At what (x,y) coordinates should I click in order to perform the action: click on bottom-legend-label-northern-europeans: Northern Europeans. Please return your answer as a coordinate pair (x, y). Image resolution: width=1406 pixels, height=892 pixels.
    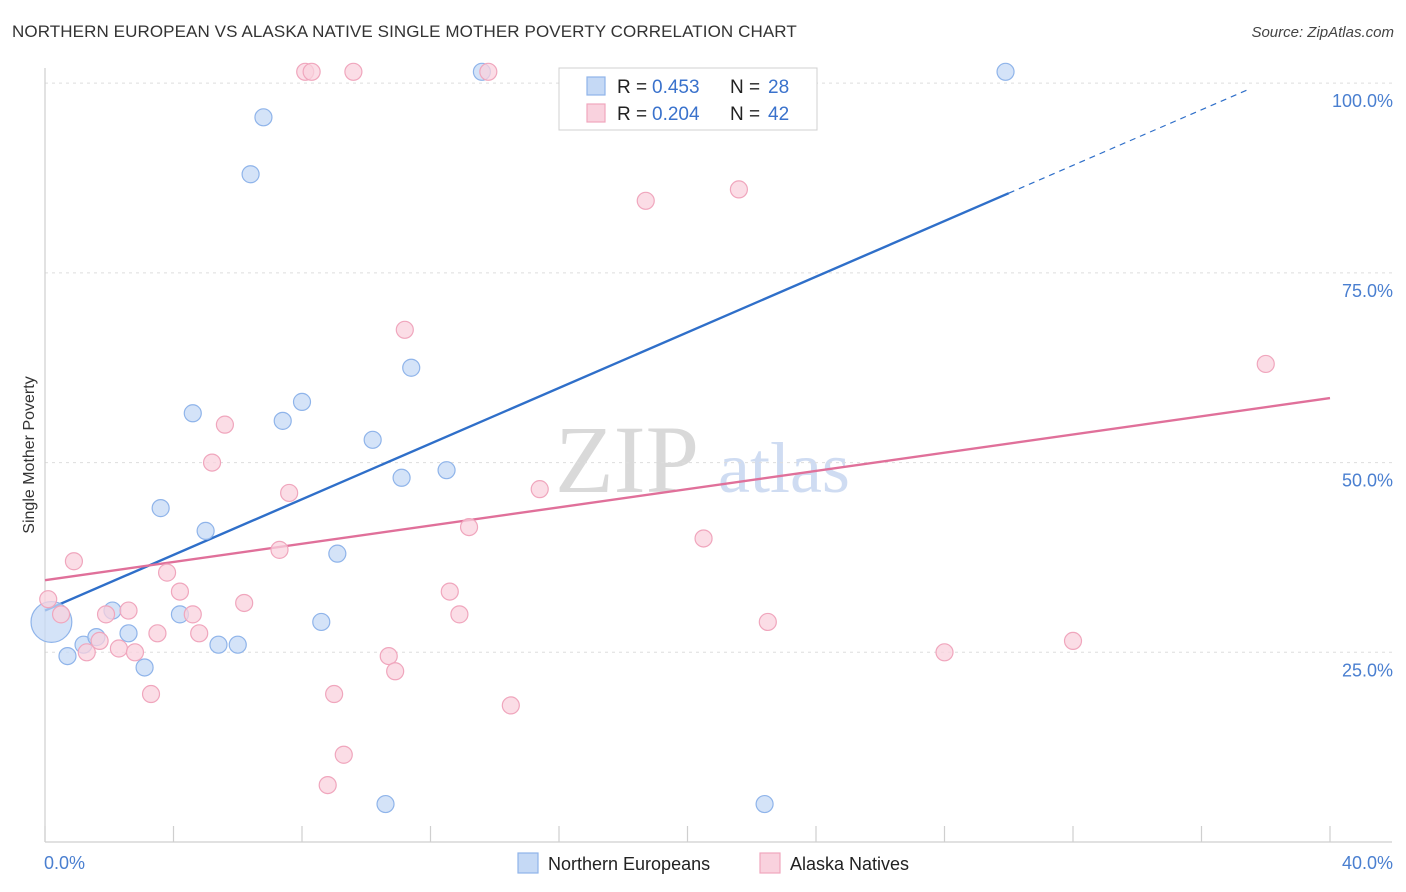
    Looking at the image, I should click on (629, 864).